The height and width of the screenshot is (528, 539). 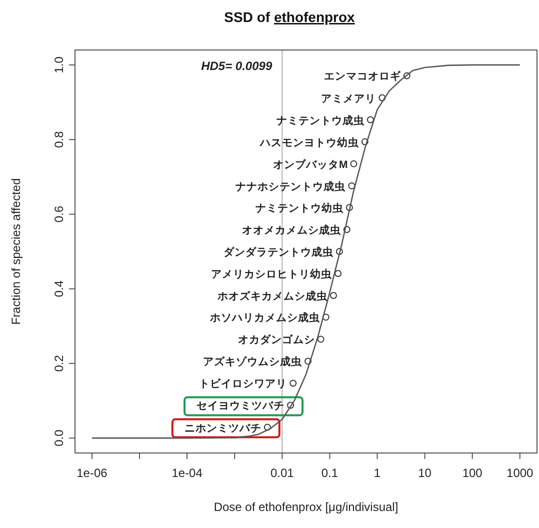 I want to click on data-label: ダンダラテントウ成虫, so click(x=278, y=252).